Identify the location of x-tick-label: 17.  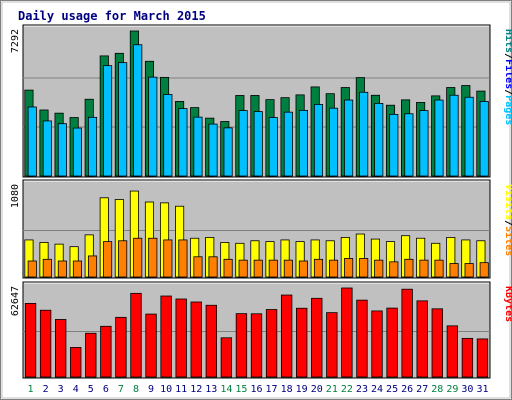
(272, 389).